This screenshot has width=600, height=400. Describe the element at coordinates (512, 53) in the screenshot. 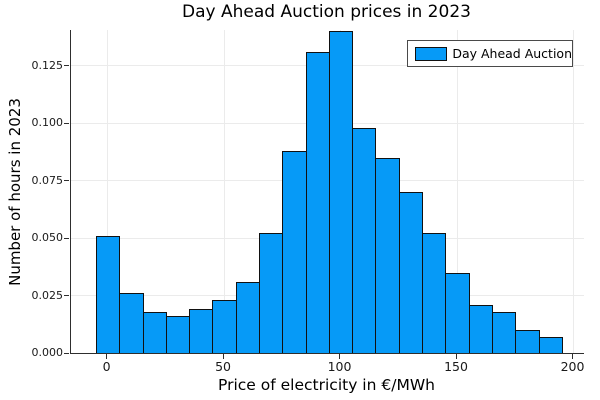

I see `legend-label: Day Ahead Auction` at that location.